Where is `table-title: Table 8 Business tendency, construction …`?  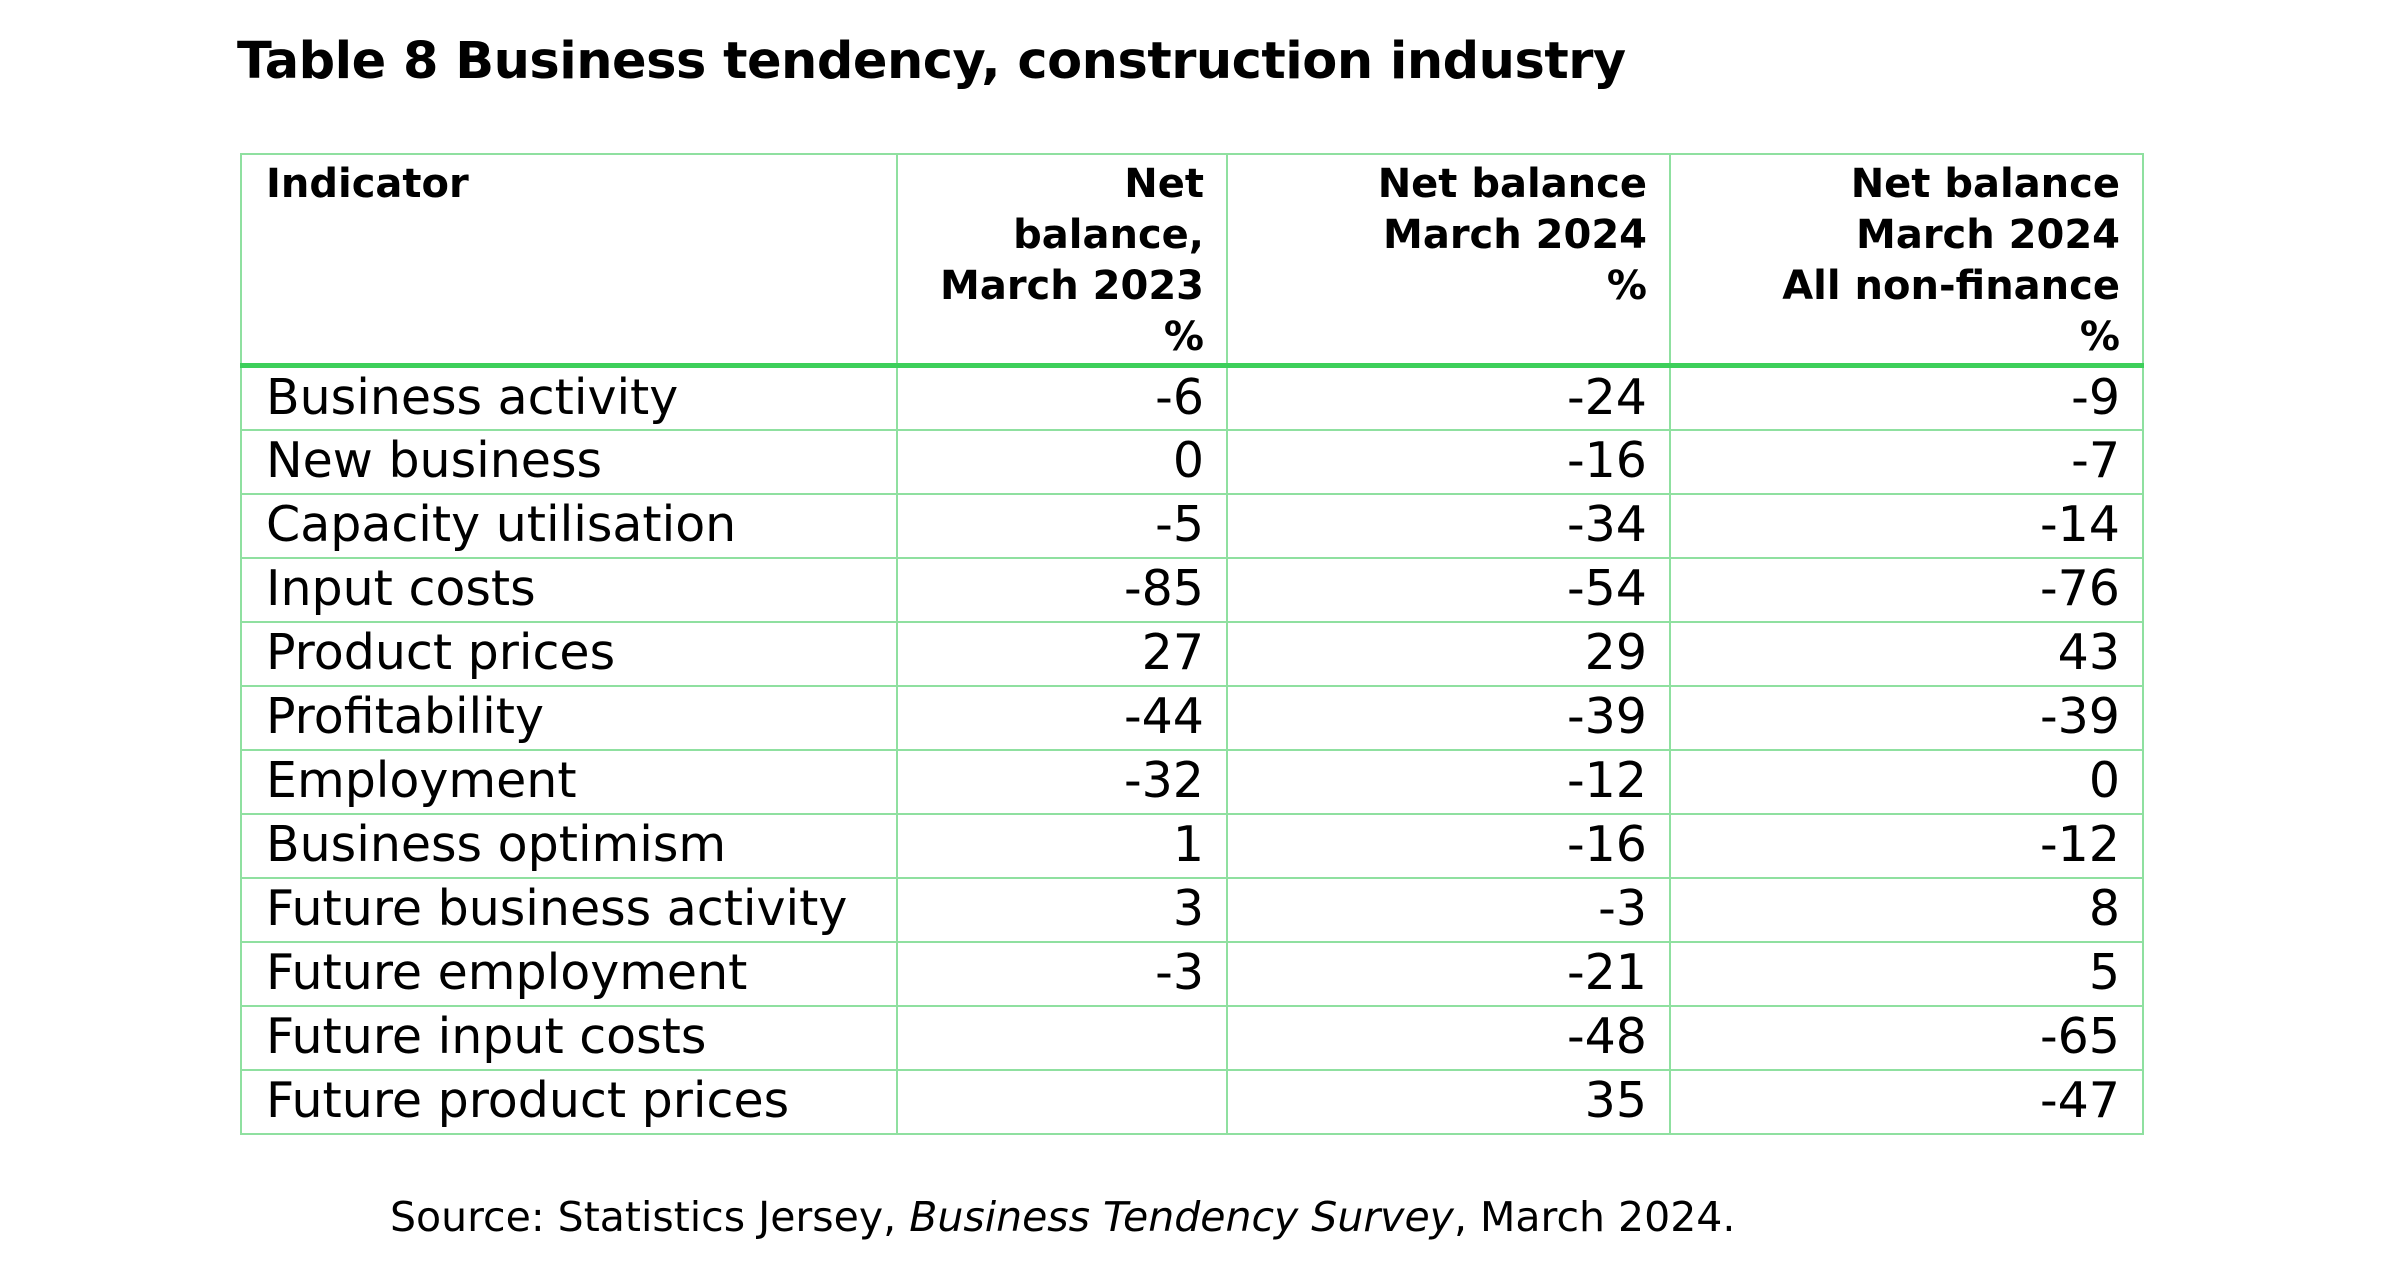 table-title: Table 8 Business tendency, construction … is located at coordinates (931, 61).